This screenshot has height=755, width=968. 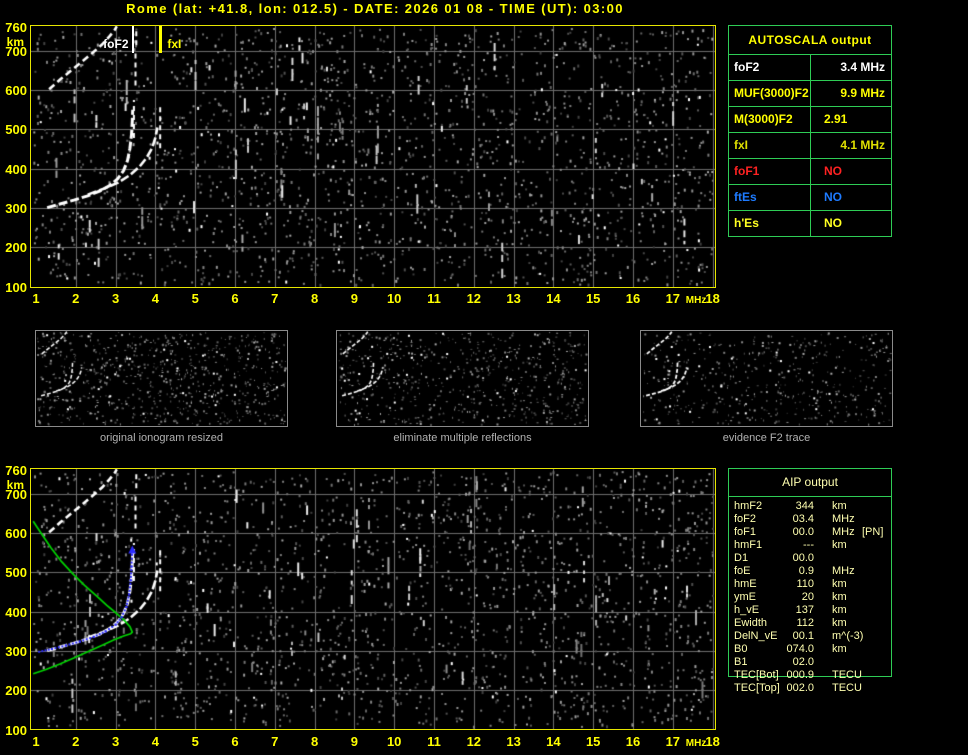 I want to click on aip-row-unit: TECU, so click(x=847, y=675).